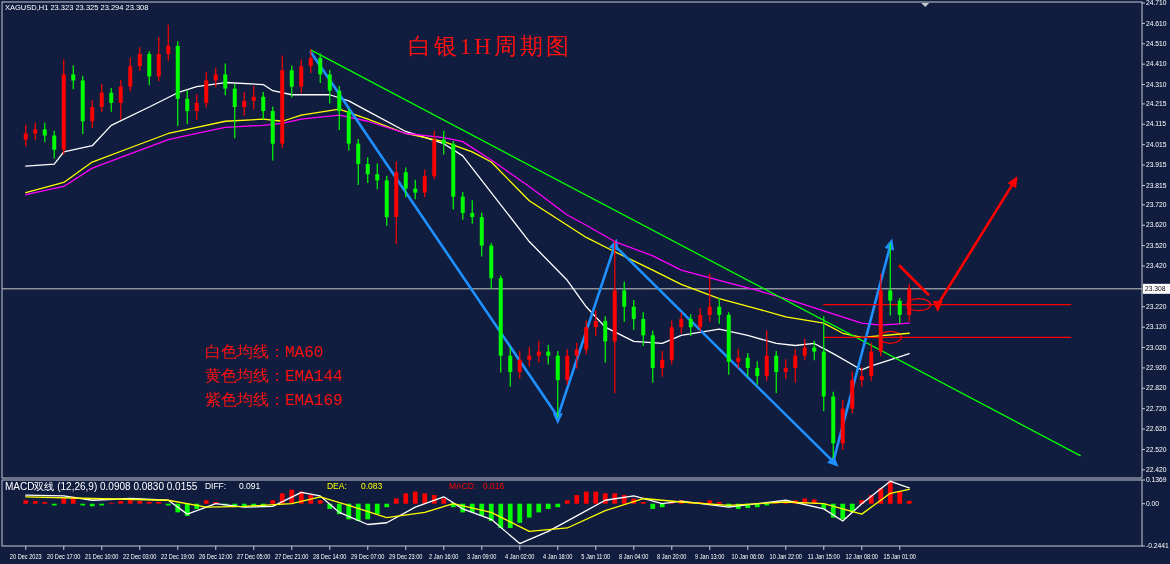 This screenshot has height=564, width=1170. I want to click on text: 白银1H周期图, so click(489, 46).